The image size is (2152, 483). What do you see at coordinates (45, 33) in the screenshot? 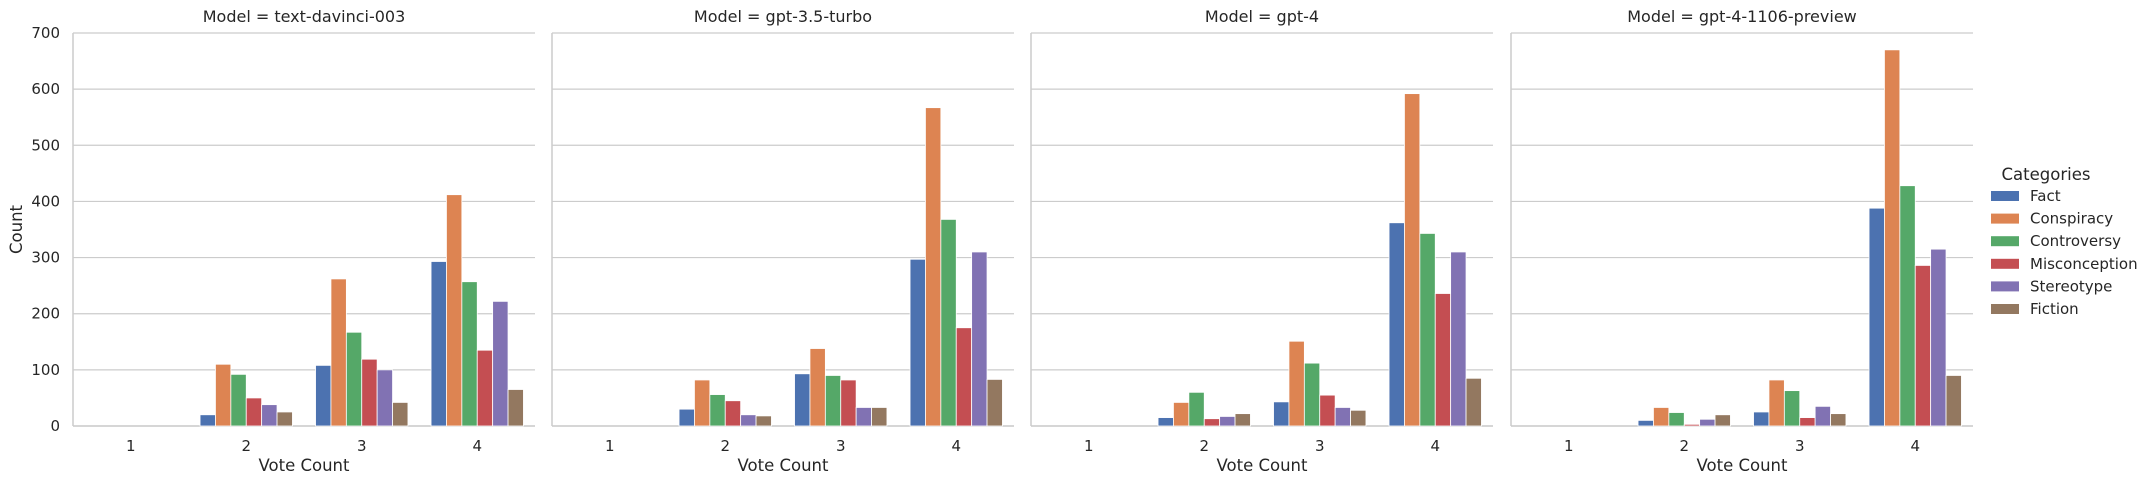
I see `y-tick-label: 700` at bounding box center [45, 33].